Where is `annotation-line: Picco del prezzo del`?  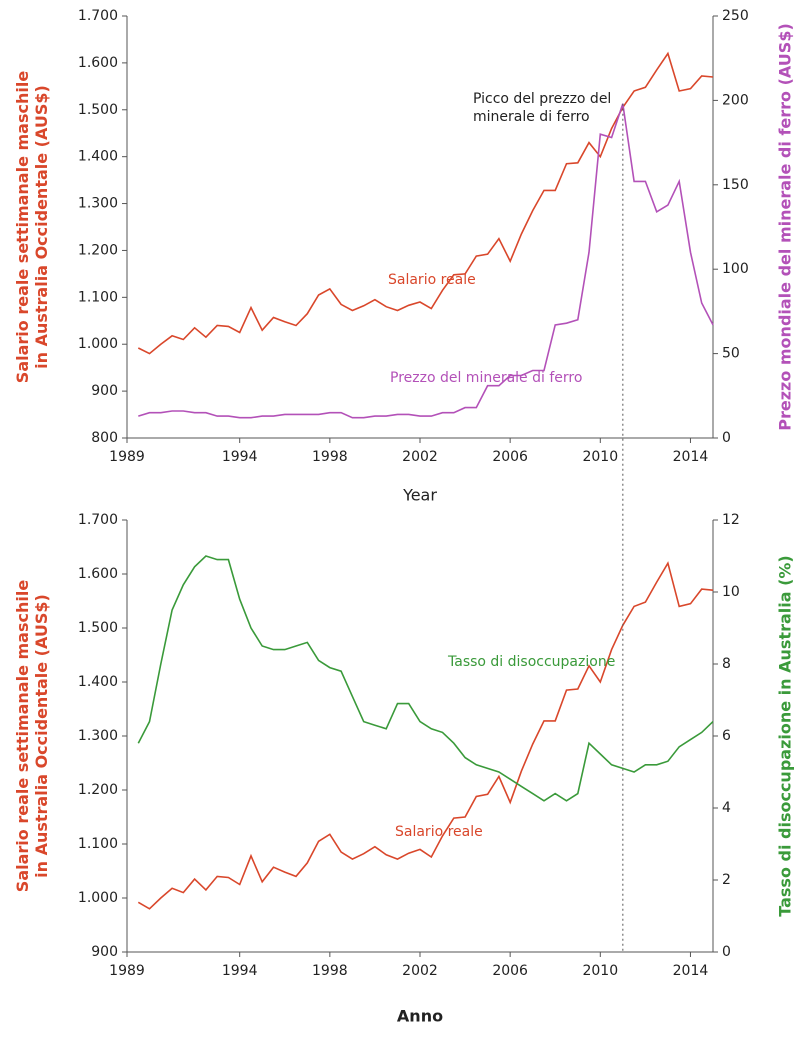
annotation-line: Picco del prezzo del is located at coordinates (542, 99).